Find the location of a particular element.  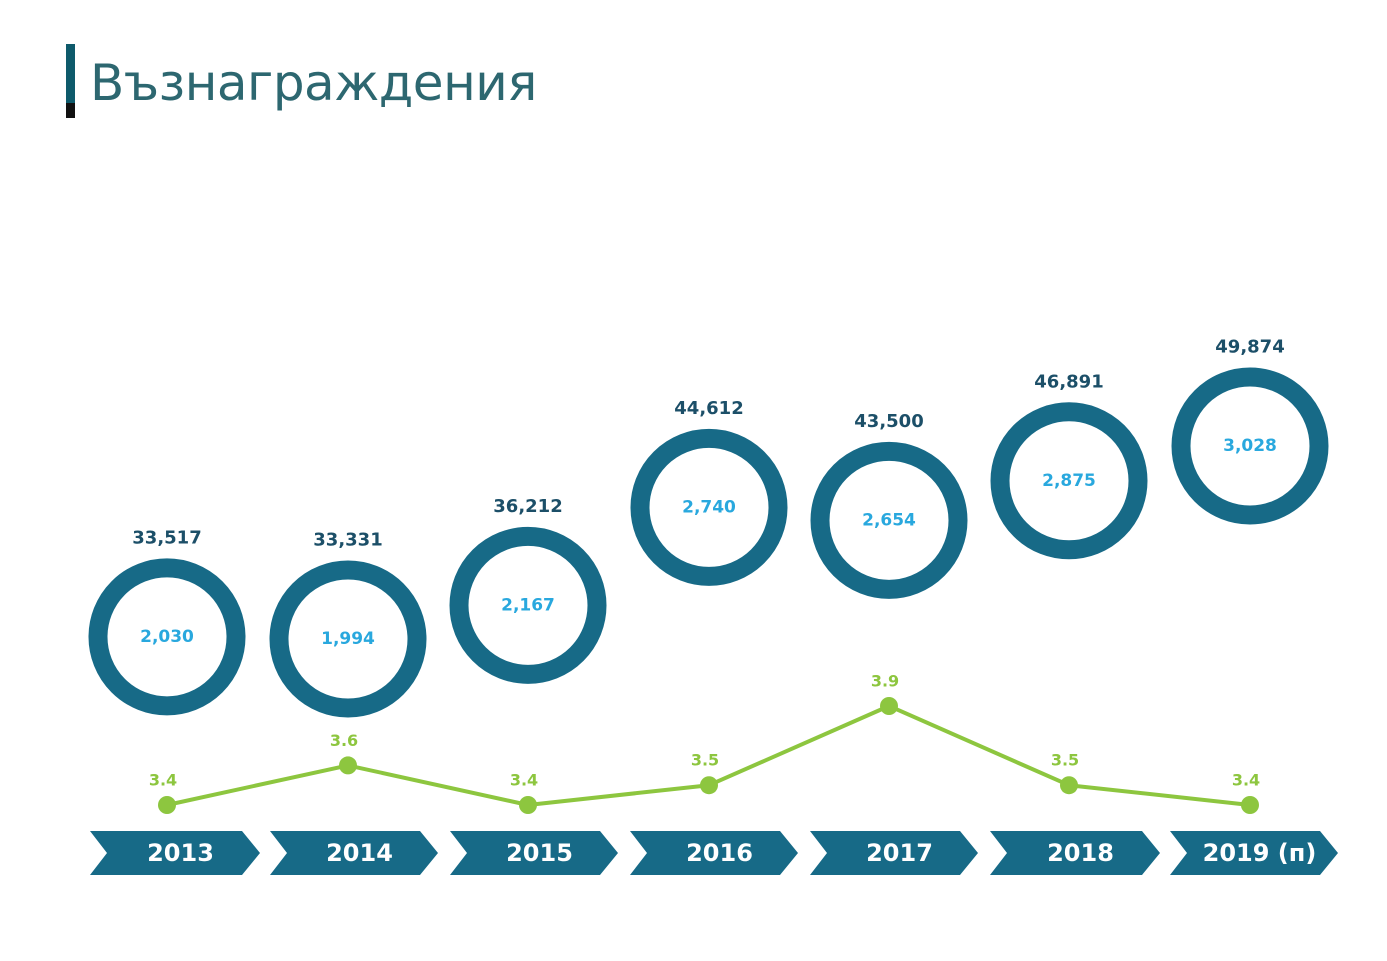

year-label: 2016 is located at coordinates (719, 853).